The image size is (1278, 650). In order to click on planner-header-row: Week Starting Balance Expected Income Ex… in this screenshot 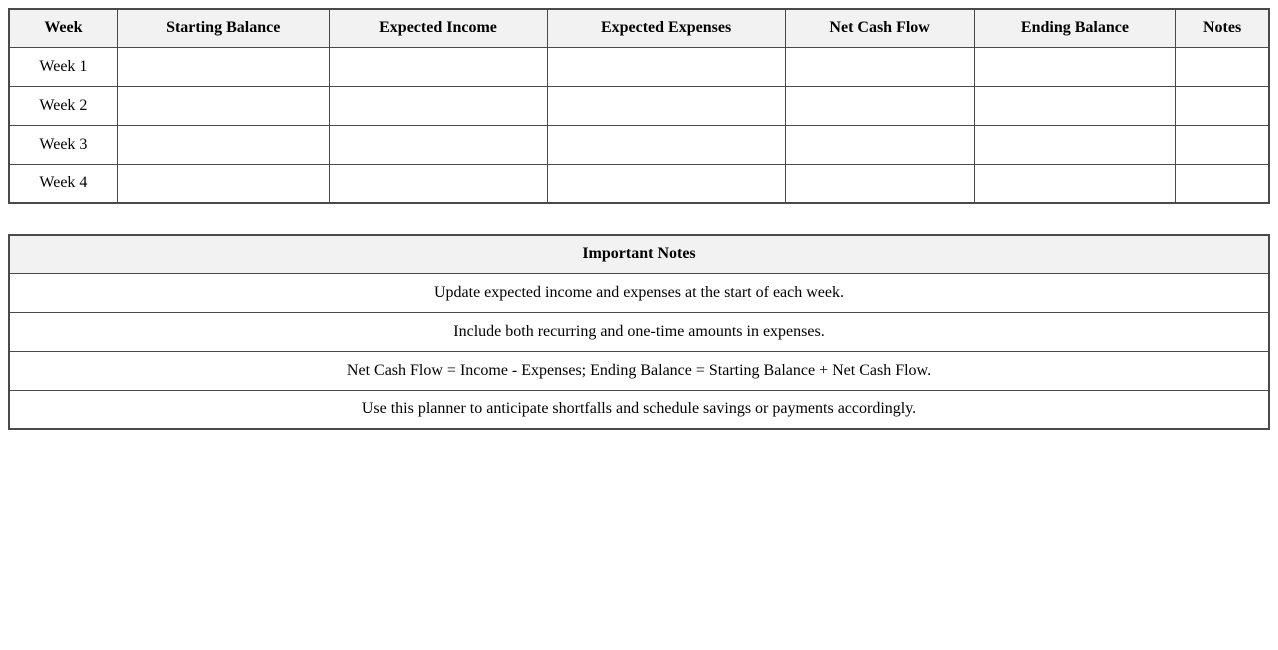, I will do `click(639, 28)`.